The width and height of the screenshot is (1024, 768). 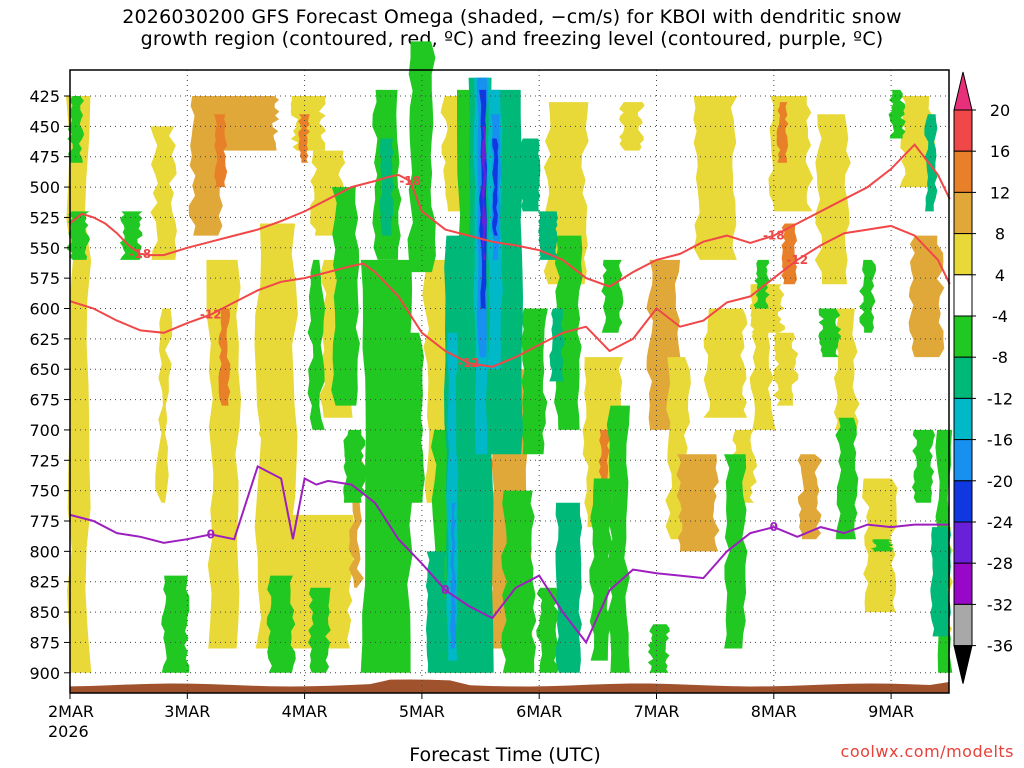 I want to click on y-tick-label: 600, so click(x=44, y=309).